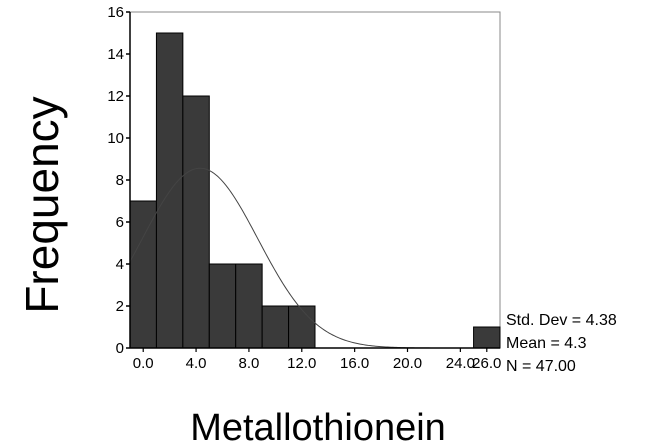  I want to click on y-tick-label-3: 6, so click(120, 222).